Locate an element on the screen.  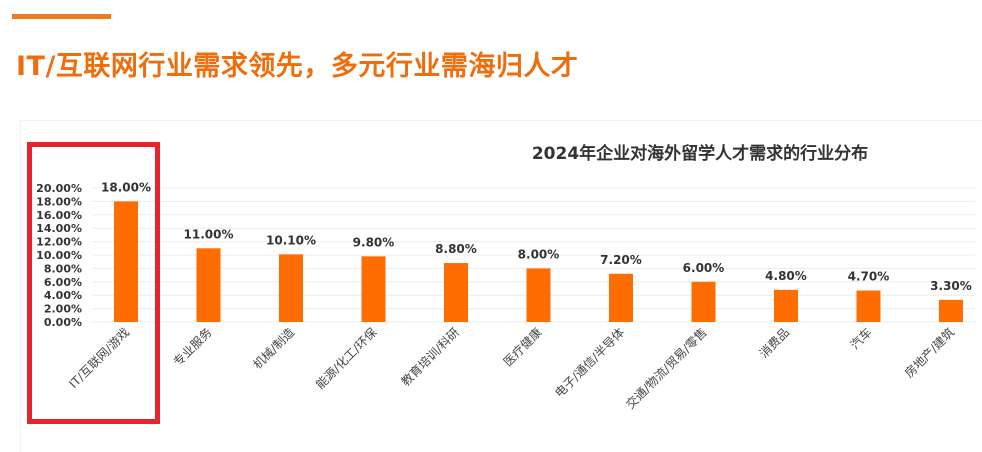
x-category-label: 交通/物流/贸易/零售 is located at coordinates (666, 368).